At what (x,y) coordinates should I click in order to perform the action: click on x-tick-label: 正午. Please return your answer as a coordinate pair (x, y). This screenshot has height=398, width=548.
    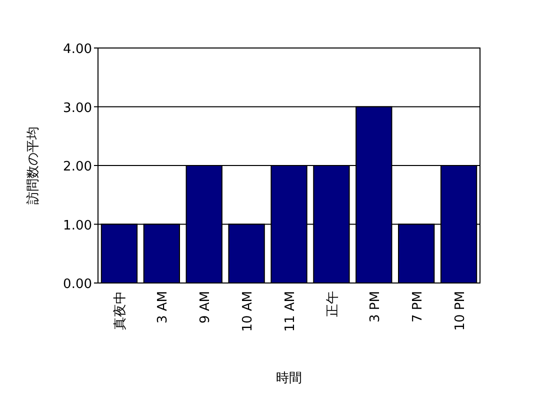
    Looking at the image, I should click on (332, 304).